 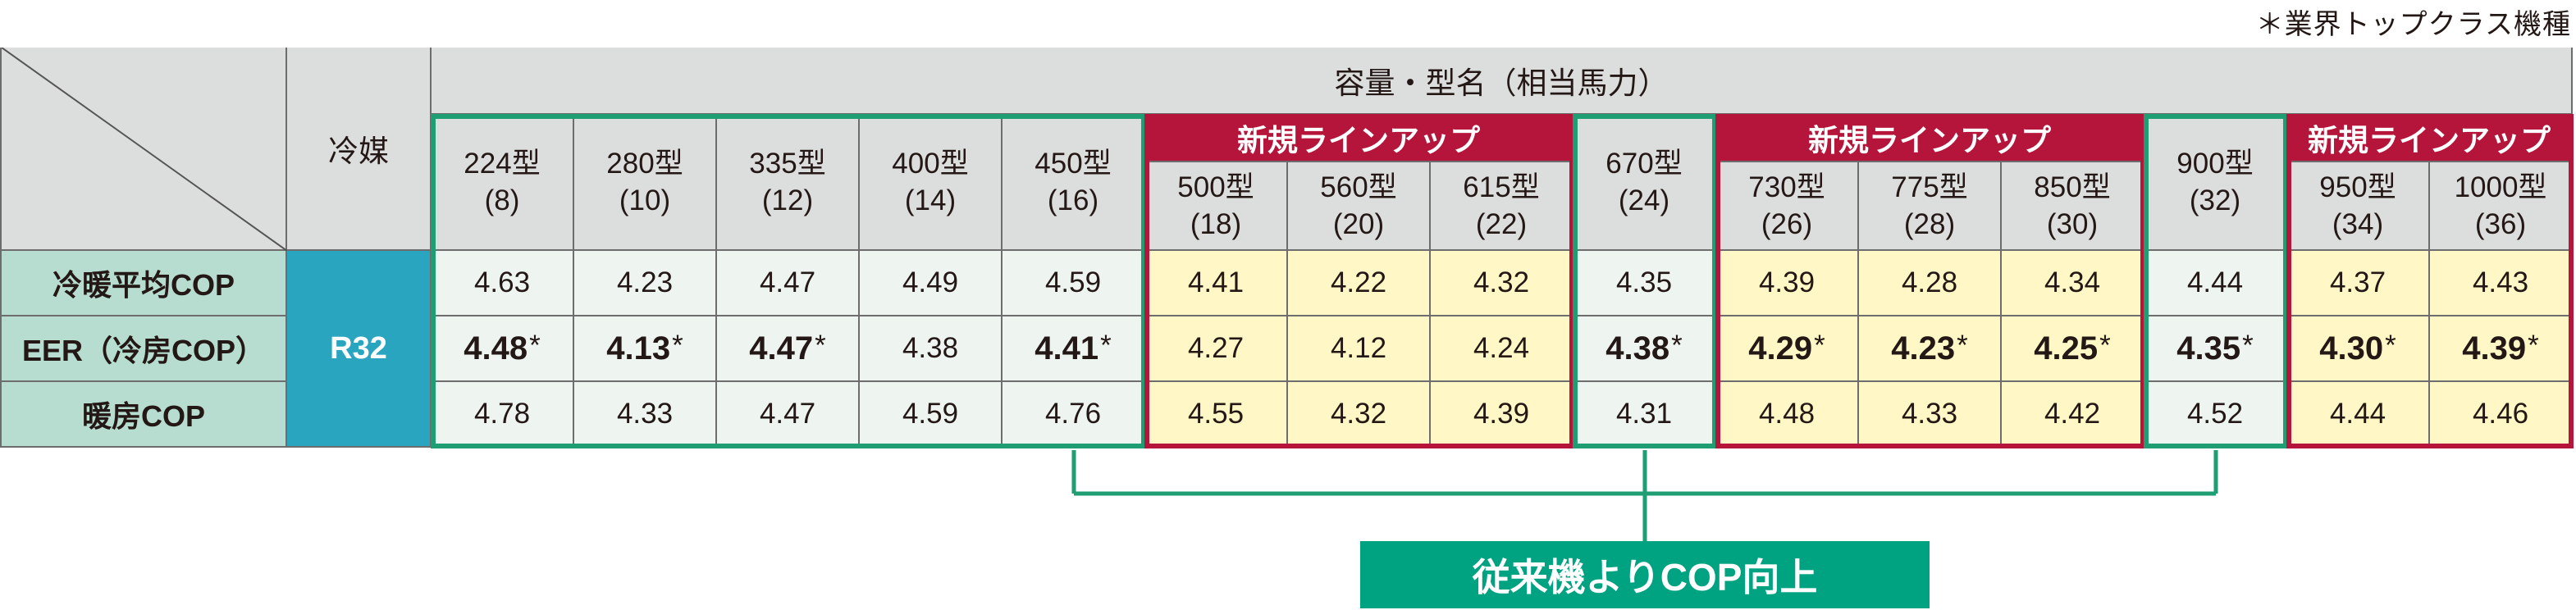 I want to click on model-header-4: 450型 (16), so click(x=1074, y=183).